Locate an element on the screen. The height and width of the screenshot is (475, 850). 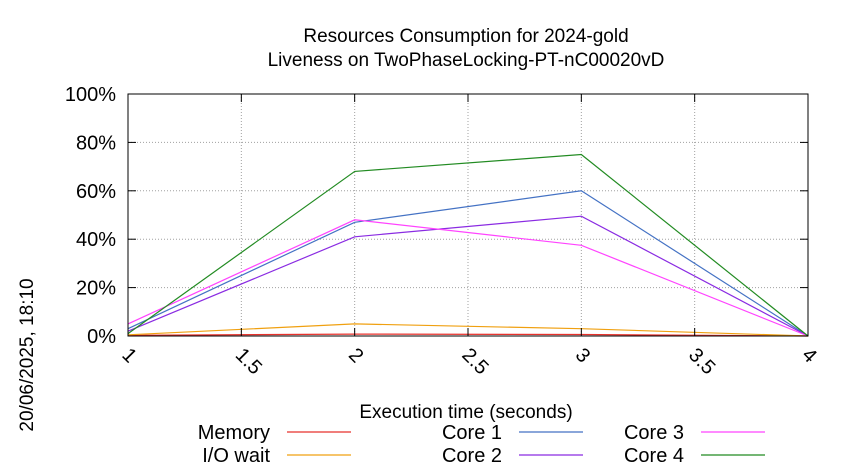
legend-label-core-2: Core 2 is located at coordinates (472, 456).